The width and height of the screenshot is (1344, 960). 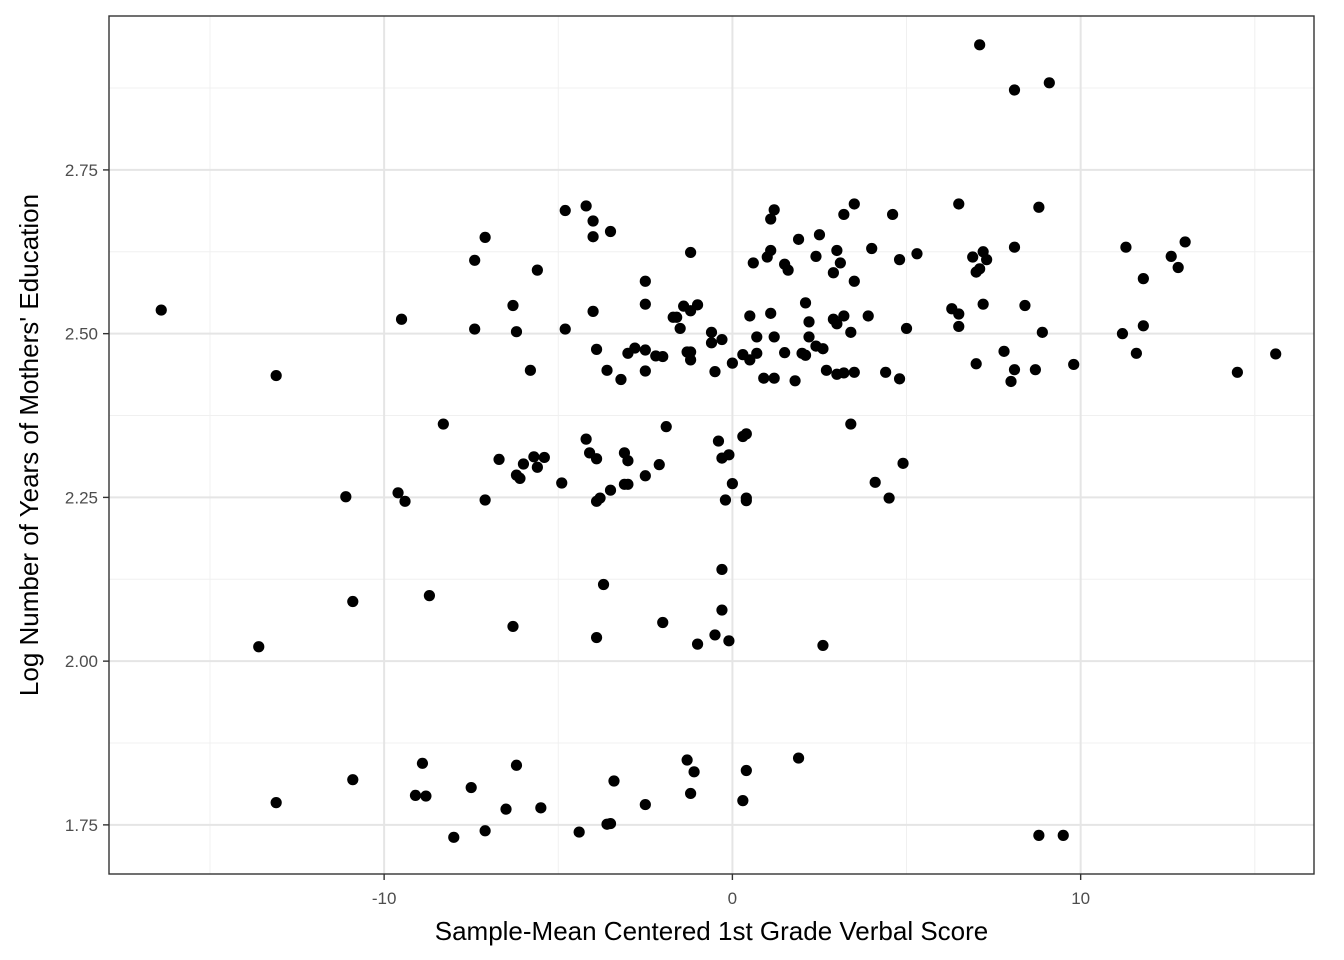 I want to click on y-tick-label: 1.75, so click(x=81, y=825).